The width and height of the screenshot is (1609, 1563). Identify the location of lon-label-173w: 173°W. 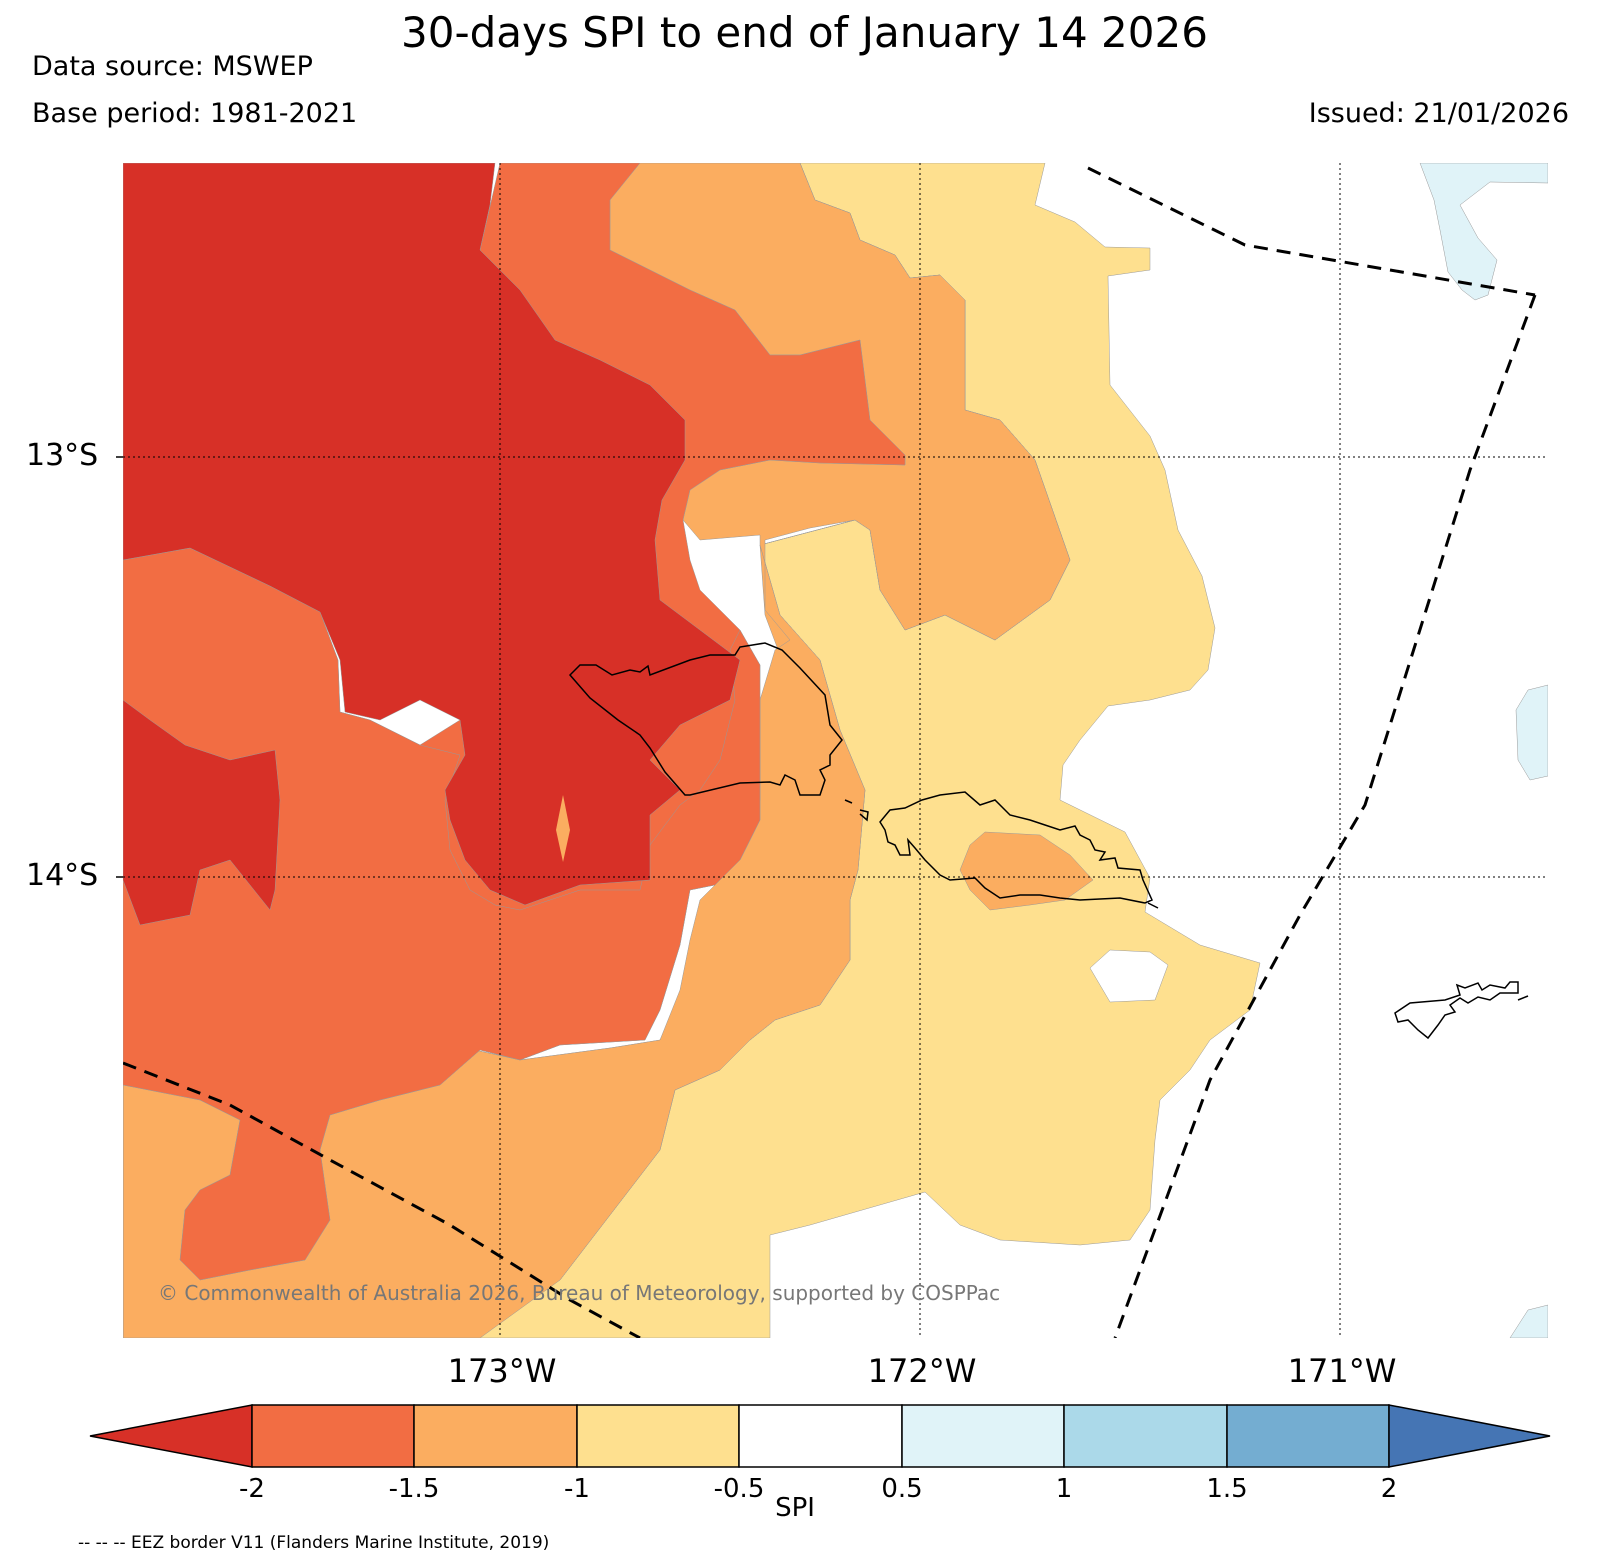
(502, 1371).